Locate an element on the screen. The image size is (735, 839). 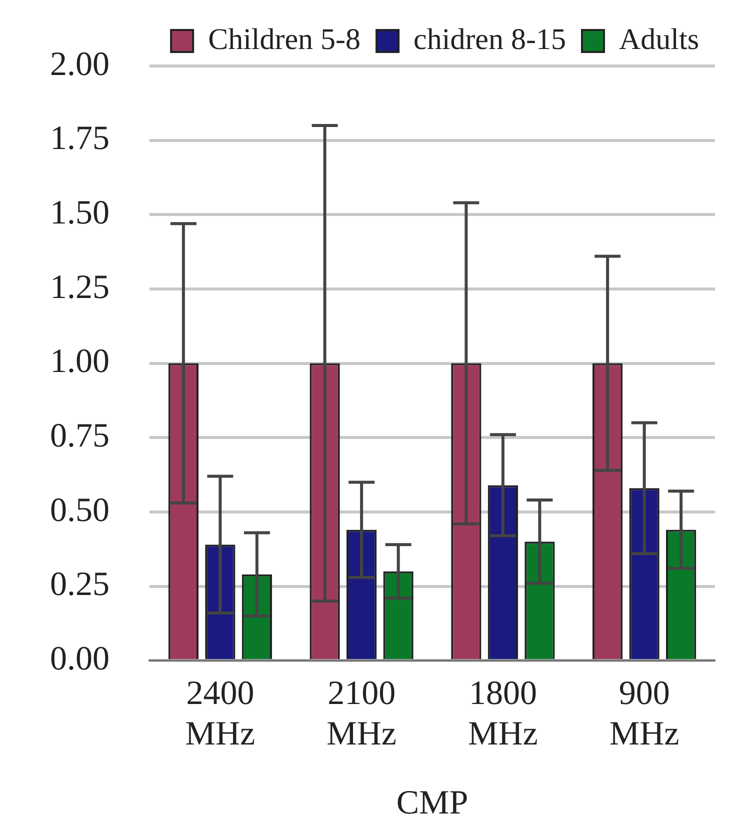
x-tick-label: 1800 MHz is located at coordinates (503, 713).